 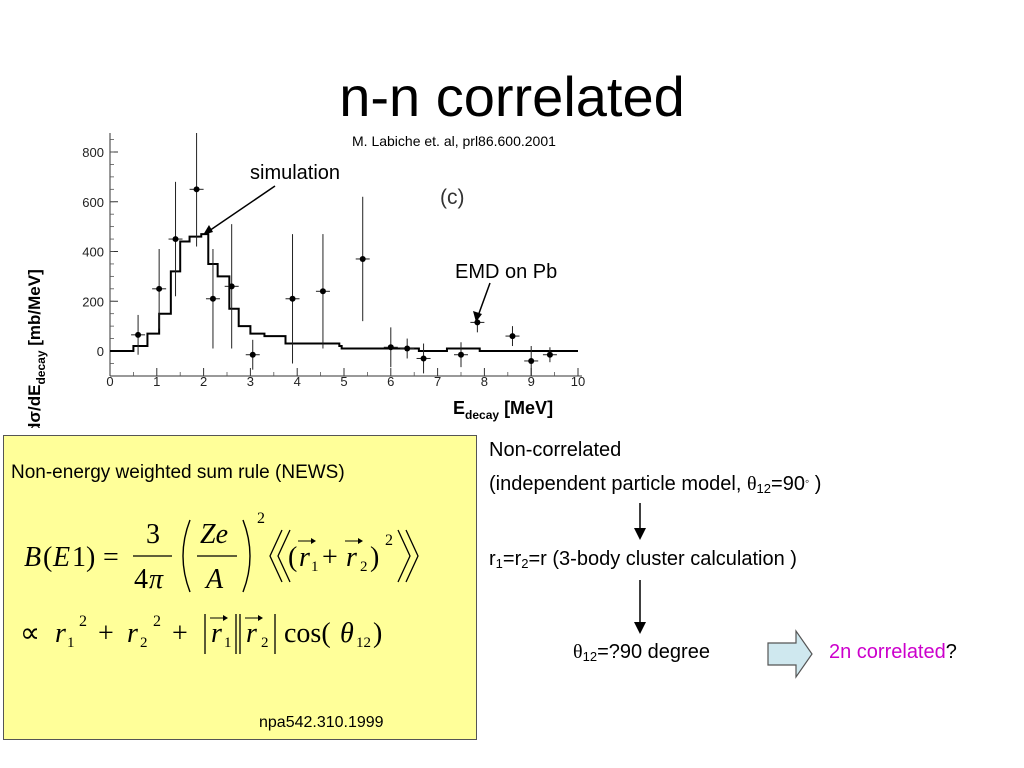 I want to click on y-axis-label: dσ/dEdecay [mb/MeV], so click(x=36, y=348).